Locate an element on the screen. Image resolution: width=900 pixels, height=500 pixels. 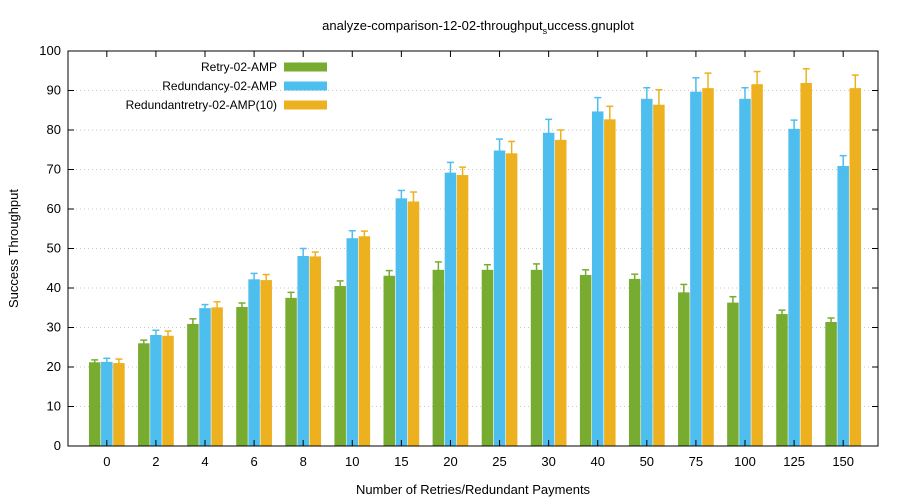
legend-label: Retry-02-AMP is located at coordinates (239, 67).